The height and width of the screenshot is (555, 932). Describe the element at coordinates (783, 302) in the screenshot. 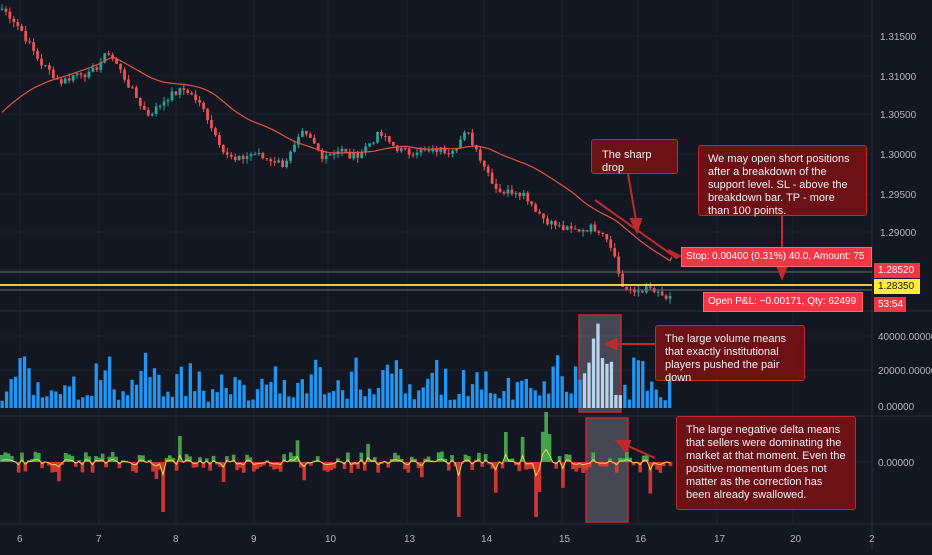

I see `open-pnl-label: Open P&L: −0.00171, Qty: 62499` at that location.